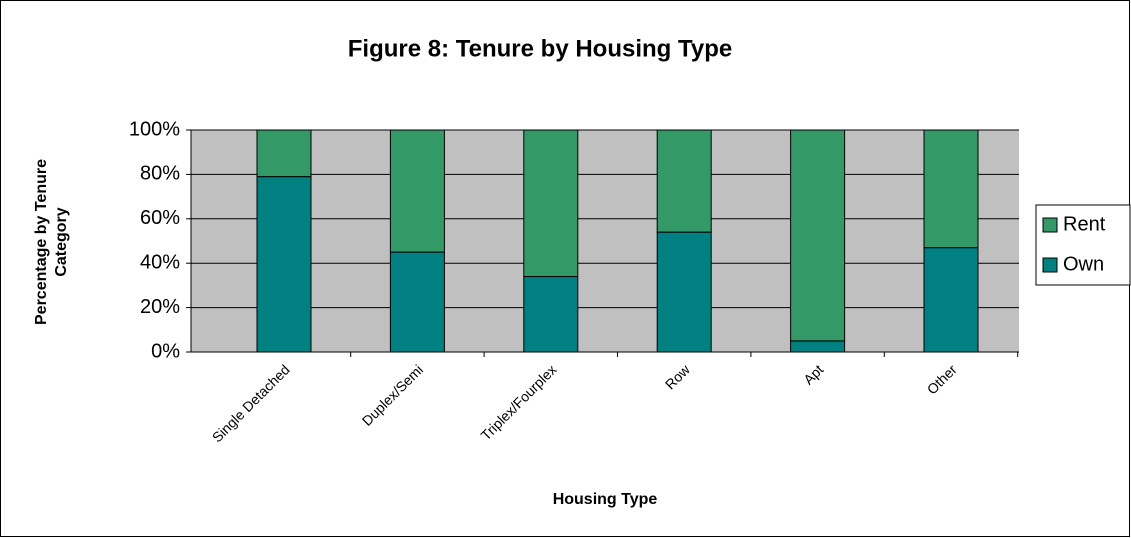 The height and width of the screenshot is (538, 1131). I want to click on x-axis-title: Housing Type, so click(605, 499).